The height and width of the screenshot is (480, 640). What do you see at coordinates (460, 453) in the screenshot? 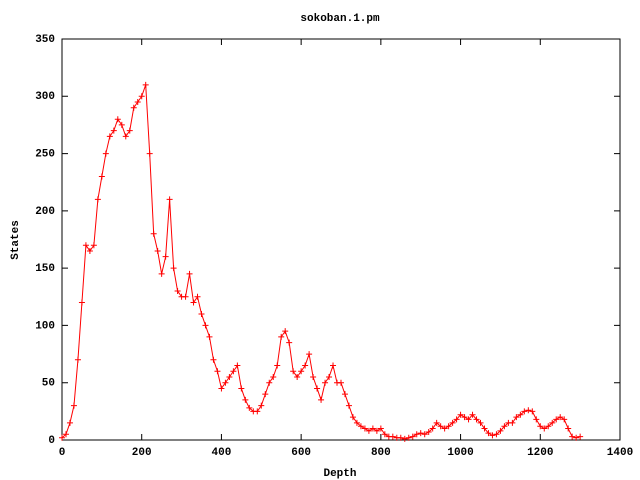
I see `x-tick-label: 1000` at bounding box center [460, 453].